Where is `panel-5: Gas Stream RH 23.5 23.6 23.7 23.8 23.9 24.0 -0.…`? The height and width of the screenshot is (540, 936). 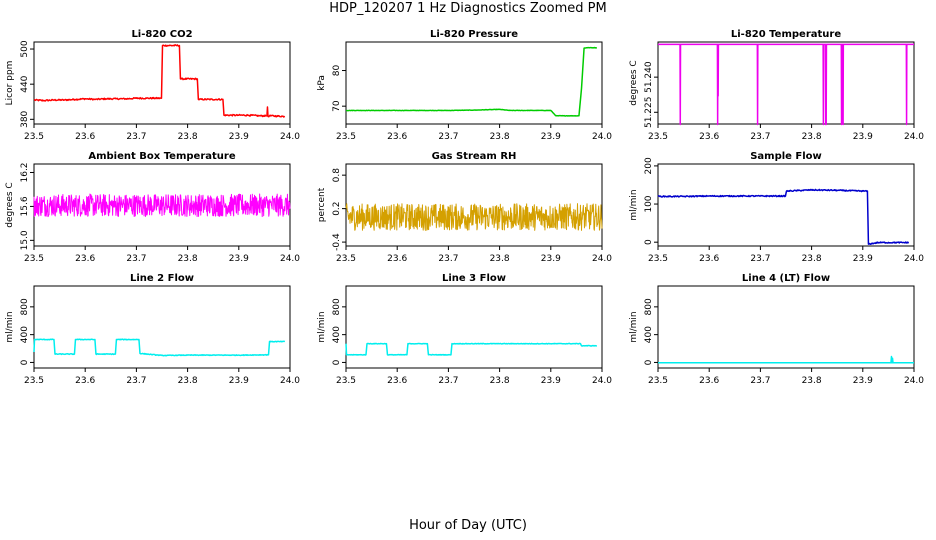 panel-5: Gas Stream RH 23.5 23.6 23.7 23.8 23.9 24.0 -0.… is located at coordinates (464, 207).